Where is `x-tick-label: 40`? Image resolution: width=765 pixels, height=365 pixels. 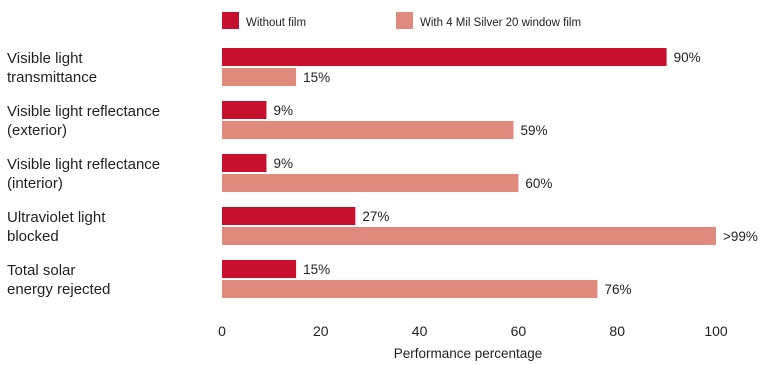
x-tick-label: 40 is located at coordinates (420, 331).